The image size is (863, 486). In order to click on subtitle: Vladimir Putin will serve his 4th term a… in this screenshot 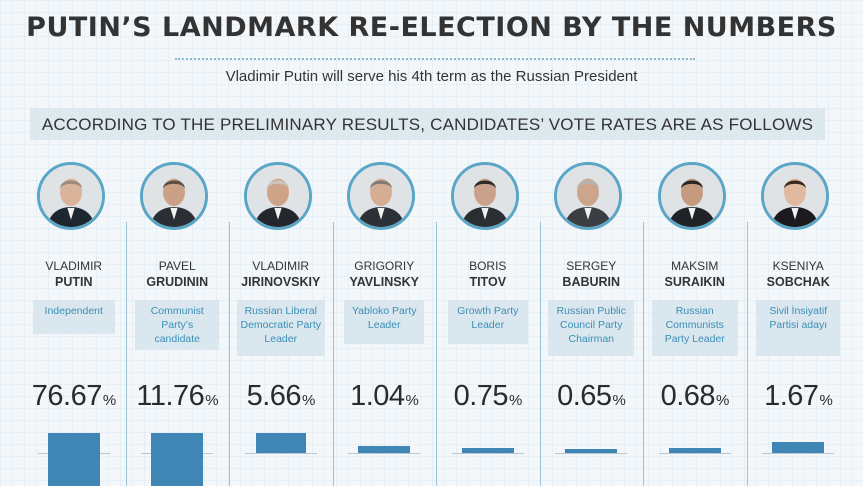, I will do `click(431, 76)`.